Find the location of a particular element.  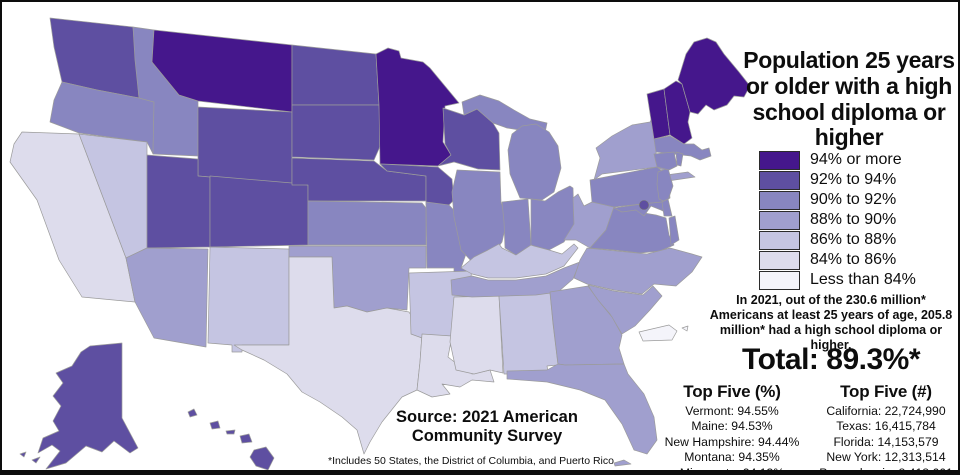

legend-row: Less than 84% is located at coordinates (837, 280).